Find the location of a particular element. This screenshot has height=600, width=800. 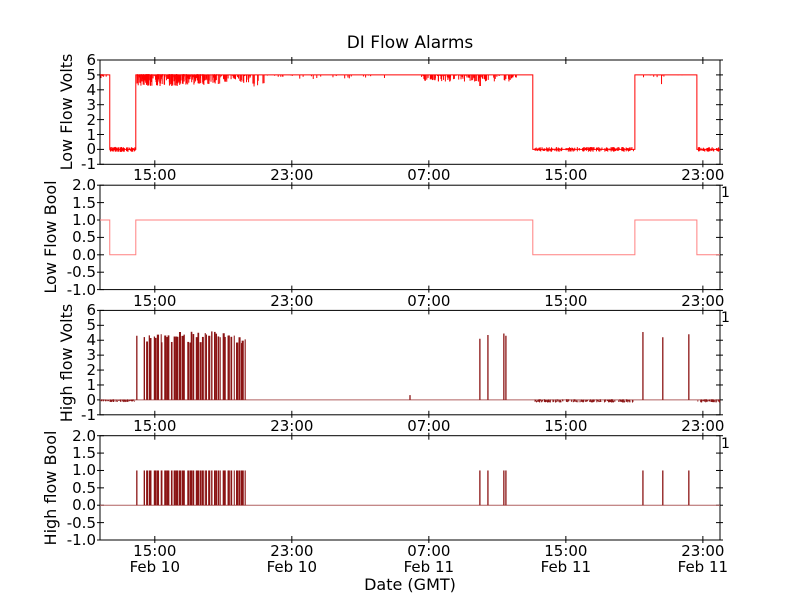

x-axis-label: Date (GMT) is located at coordinates (410, 584).